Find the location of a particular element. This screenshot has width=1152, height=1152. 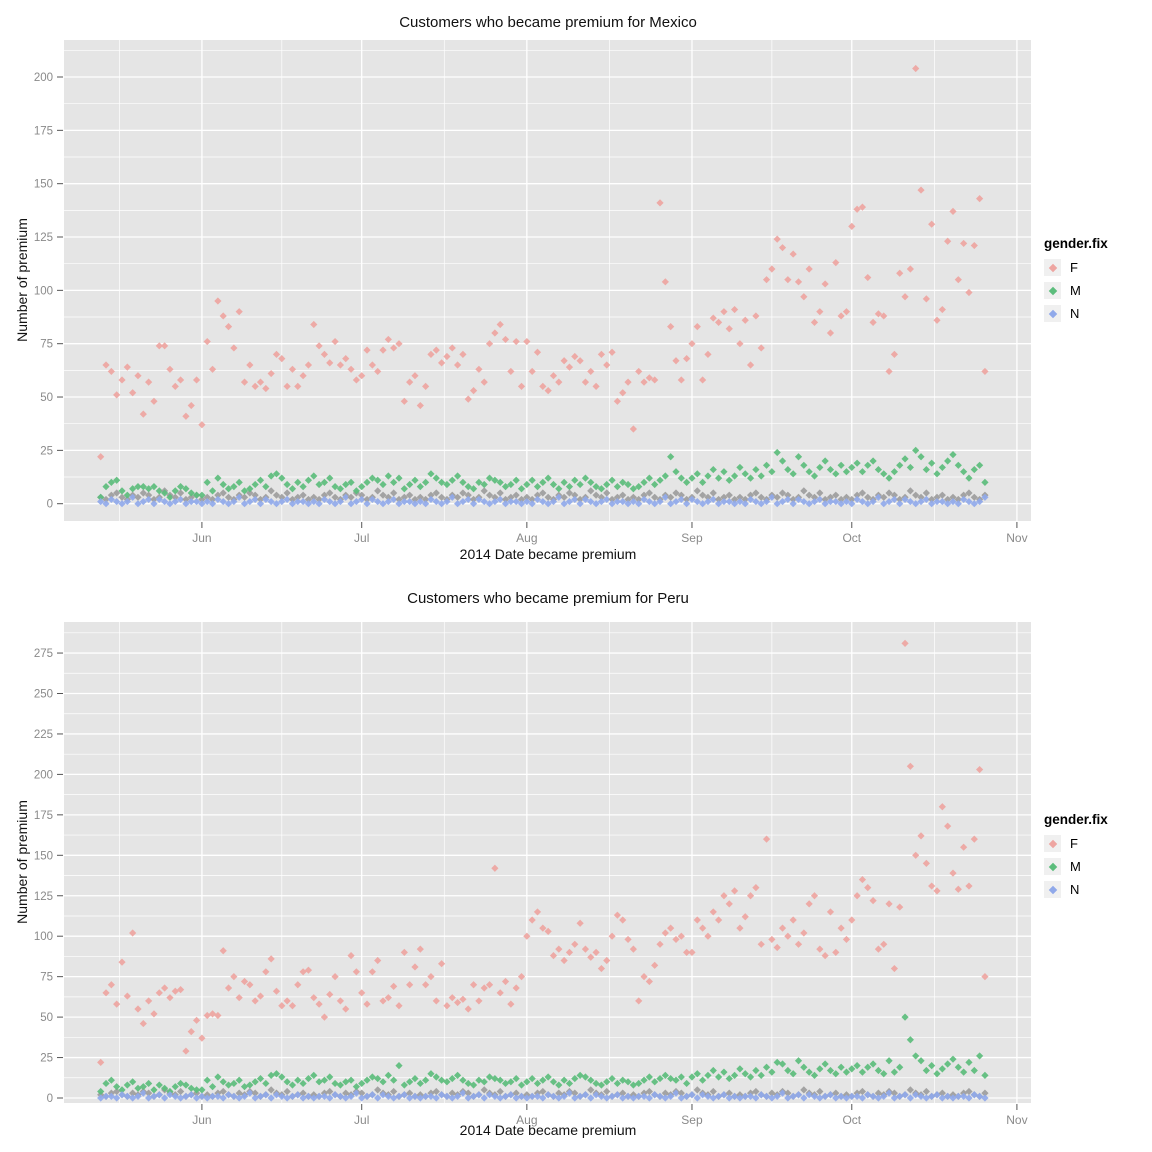

mexico-chart-title: Customers who became premium for Mexico is located at coordinates (548, 22).